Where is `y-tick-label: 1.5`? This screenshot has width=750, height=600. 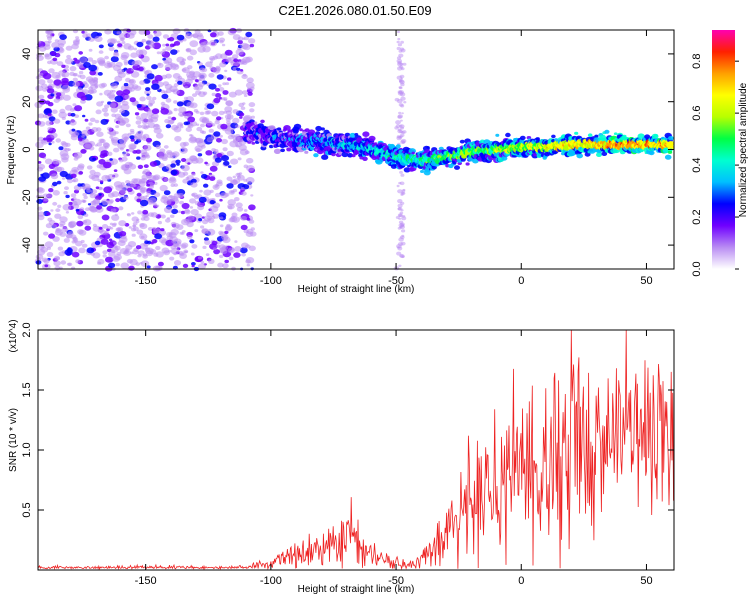 y-tick-label: 1.5 is located at coordinates (27, 389).